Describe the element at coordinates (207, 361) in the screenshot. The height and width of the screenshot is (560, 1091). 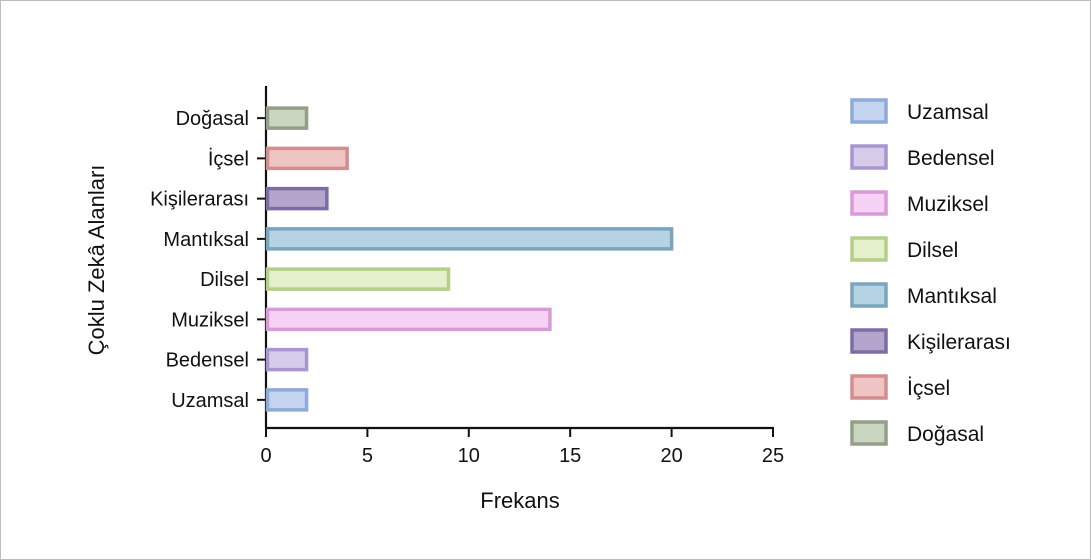
I see `y-tick-label: Bedensel` at that location.